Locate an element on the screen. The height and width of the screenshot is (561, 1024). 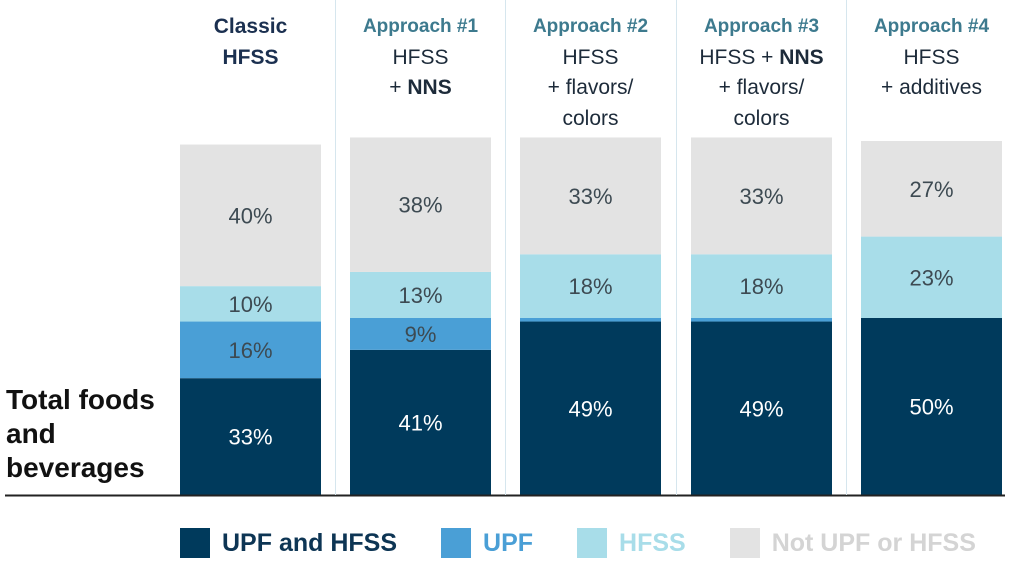
data-label: 27% is located at coordinates (931, 189).